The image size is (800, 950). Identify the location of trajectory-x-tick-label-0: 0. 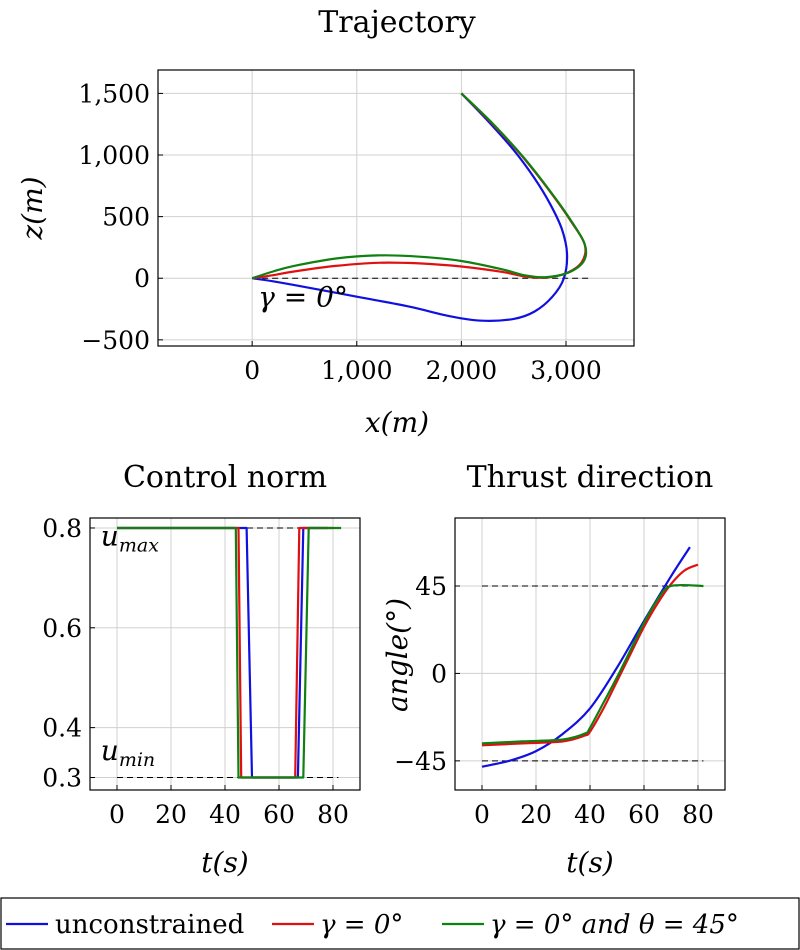
(252, 370).